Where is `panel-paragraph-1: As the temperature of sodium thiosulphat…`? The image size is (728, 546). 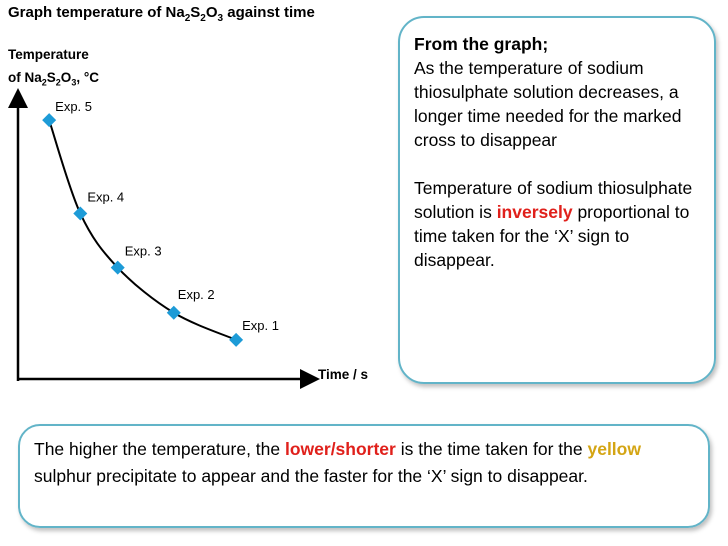
panel-paragraph-1: As the temperature of sodium thiosulphat… is located at coordinates (548, 104).